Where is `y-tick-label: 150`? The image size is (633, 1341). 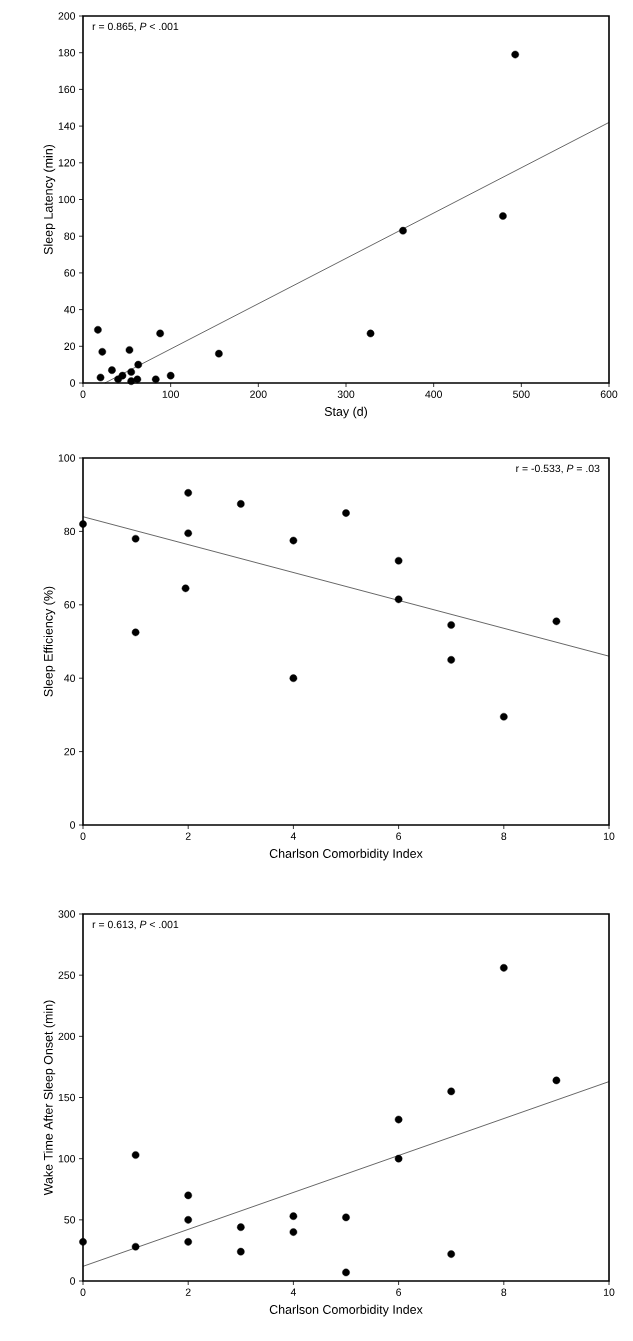 y-tick-label: 150 is located at coordinates (67, 1097).